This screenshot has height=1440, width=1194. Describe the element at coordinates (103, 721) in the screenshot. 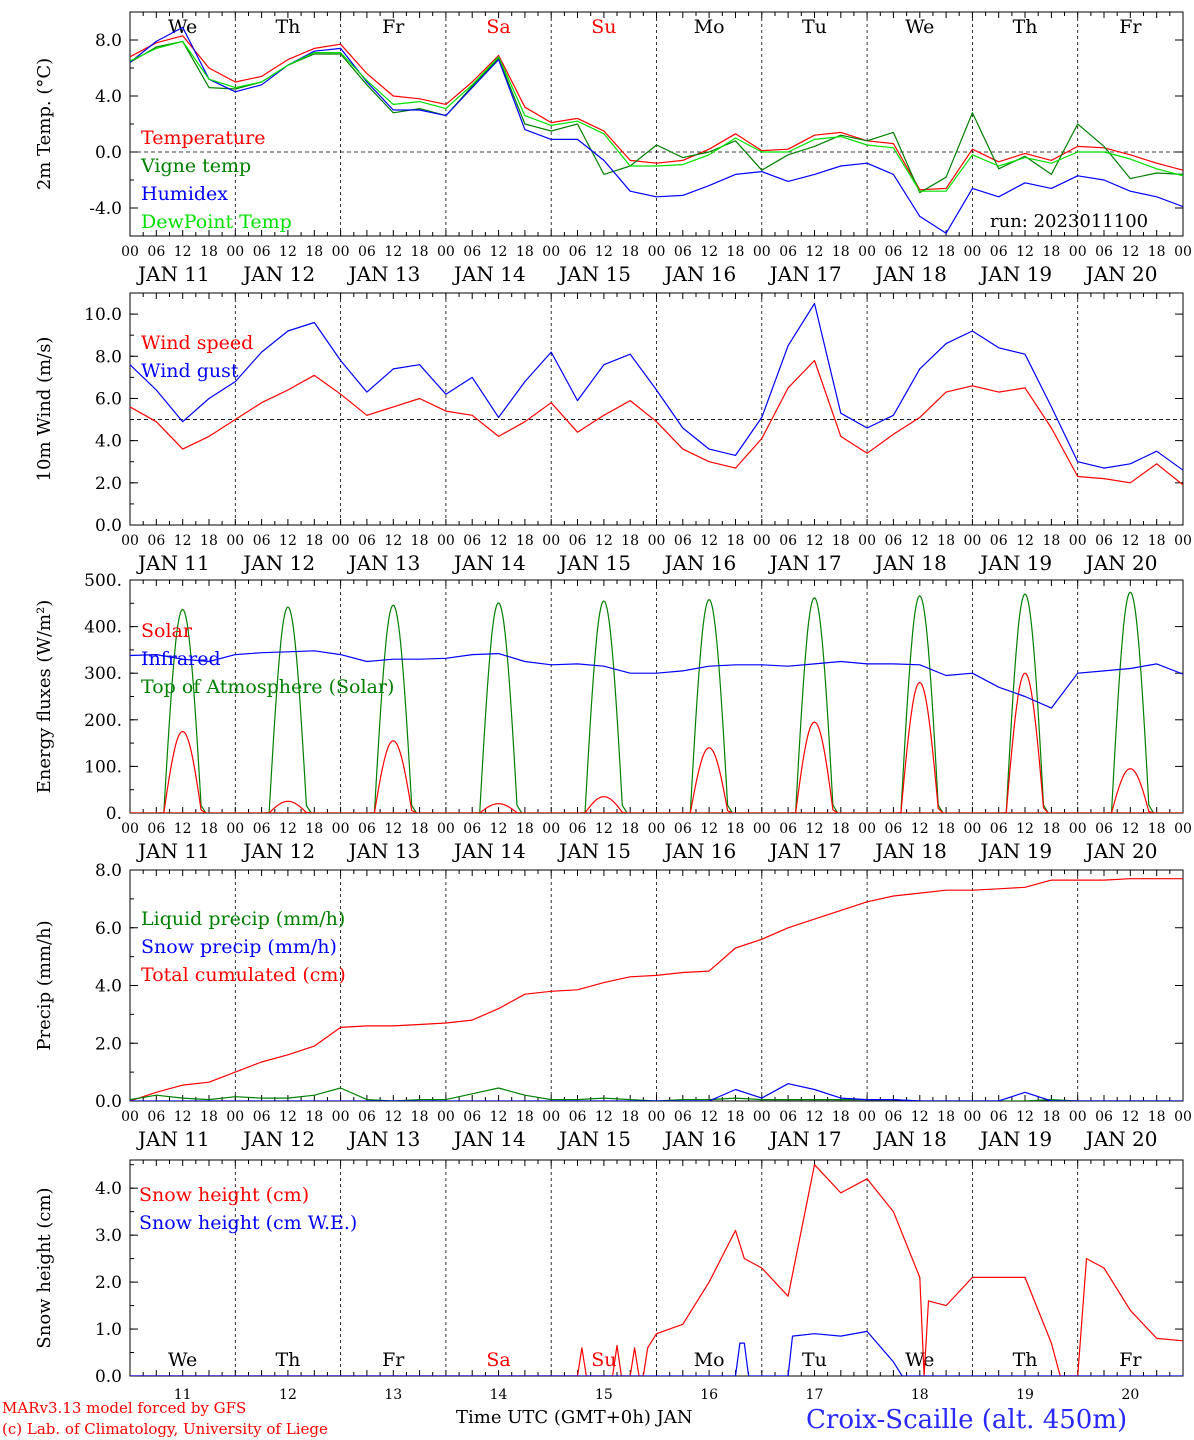

I see `energy-y-tick-label: 200.` at that location.